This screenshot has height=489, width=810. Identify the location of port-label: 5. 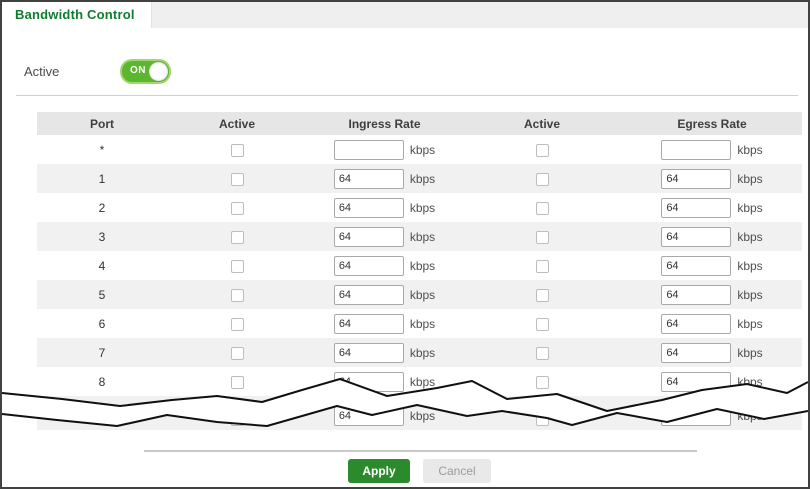
(102, 294).